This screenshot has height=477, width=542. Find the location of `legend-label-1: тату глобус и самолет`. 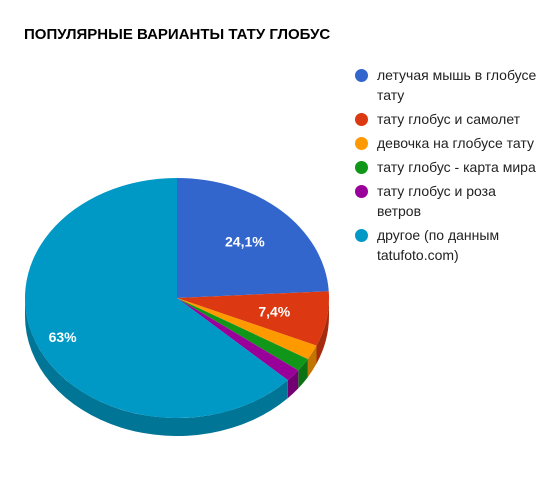

legend-label-1: тату глобус и самолет is located at coordinates (449, 119).